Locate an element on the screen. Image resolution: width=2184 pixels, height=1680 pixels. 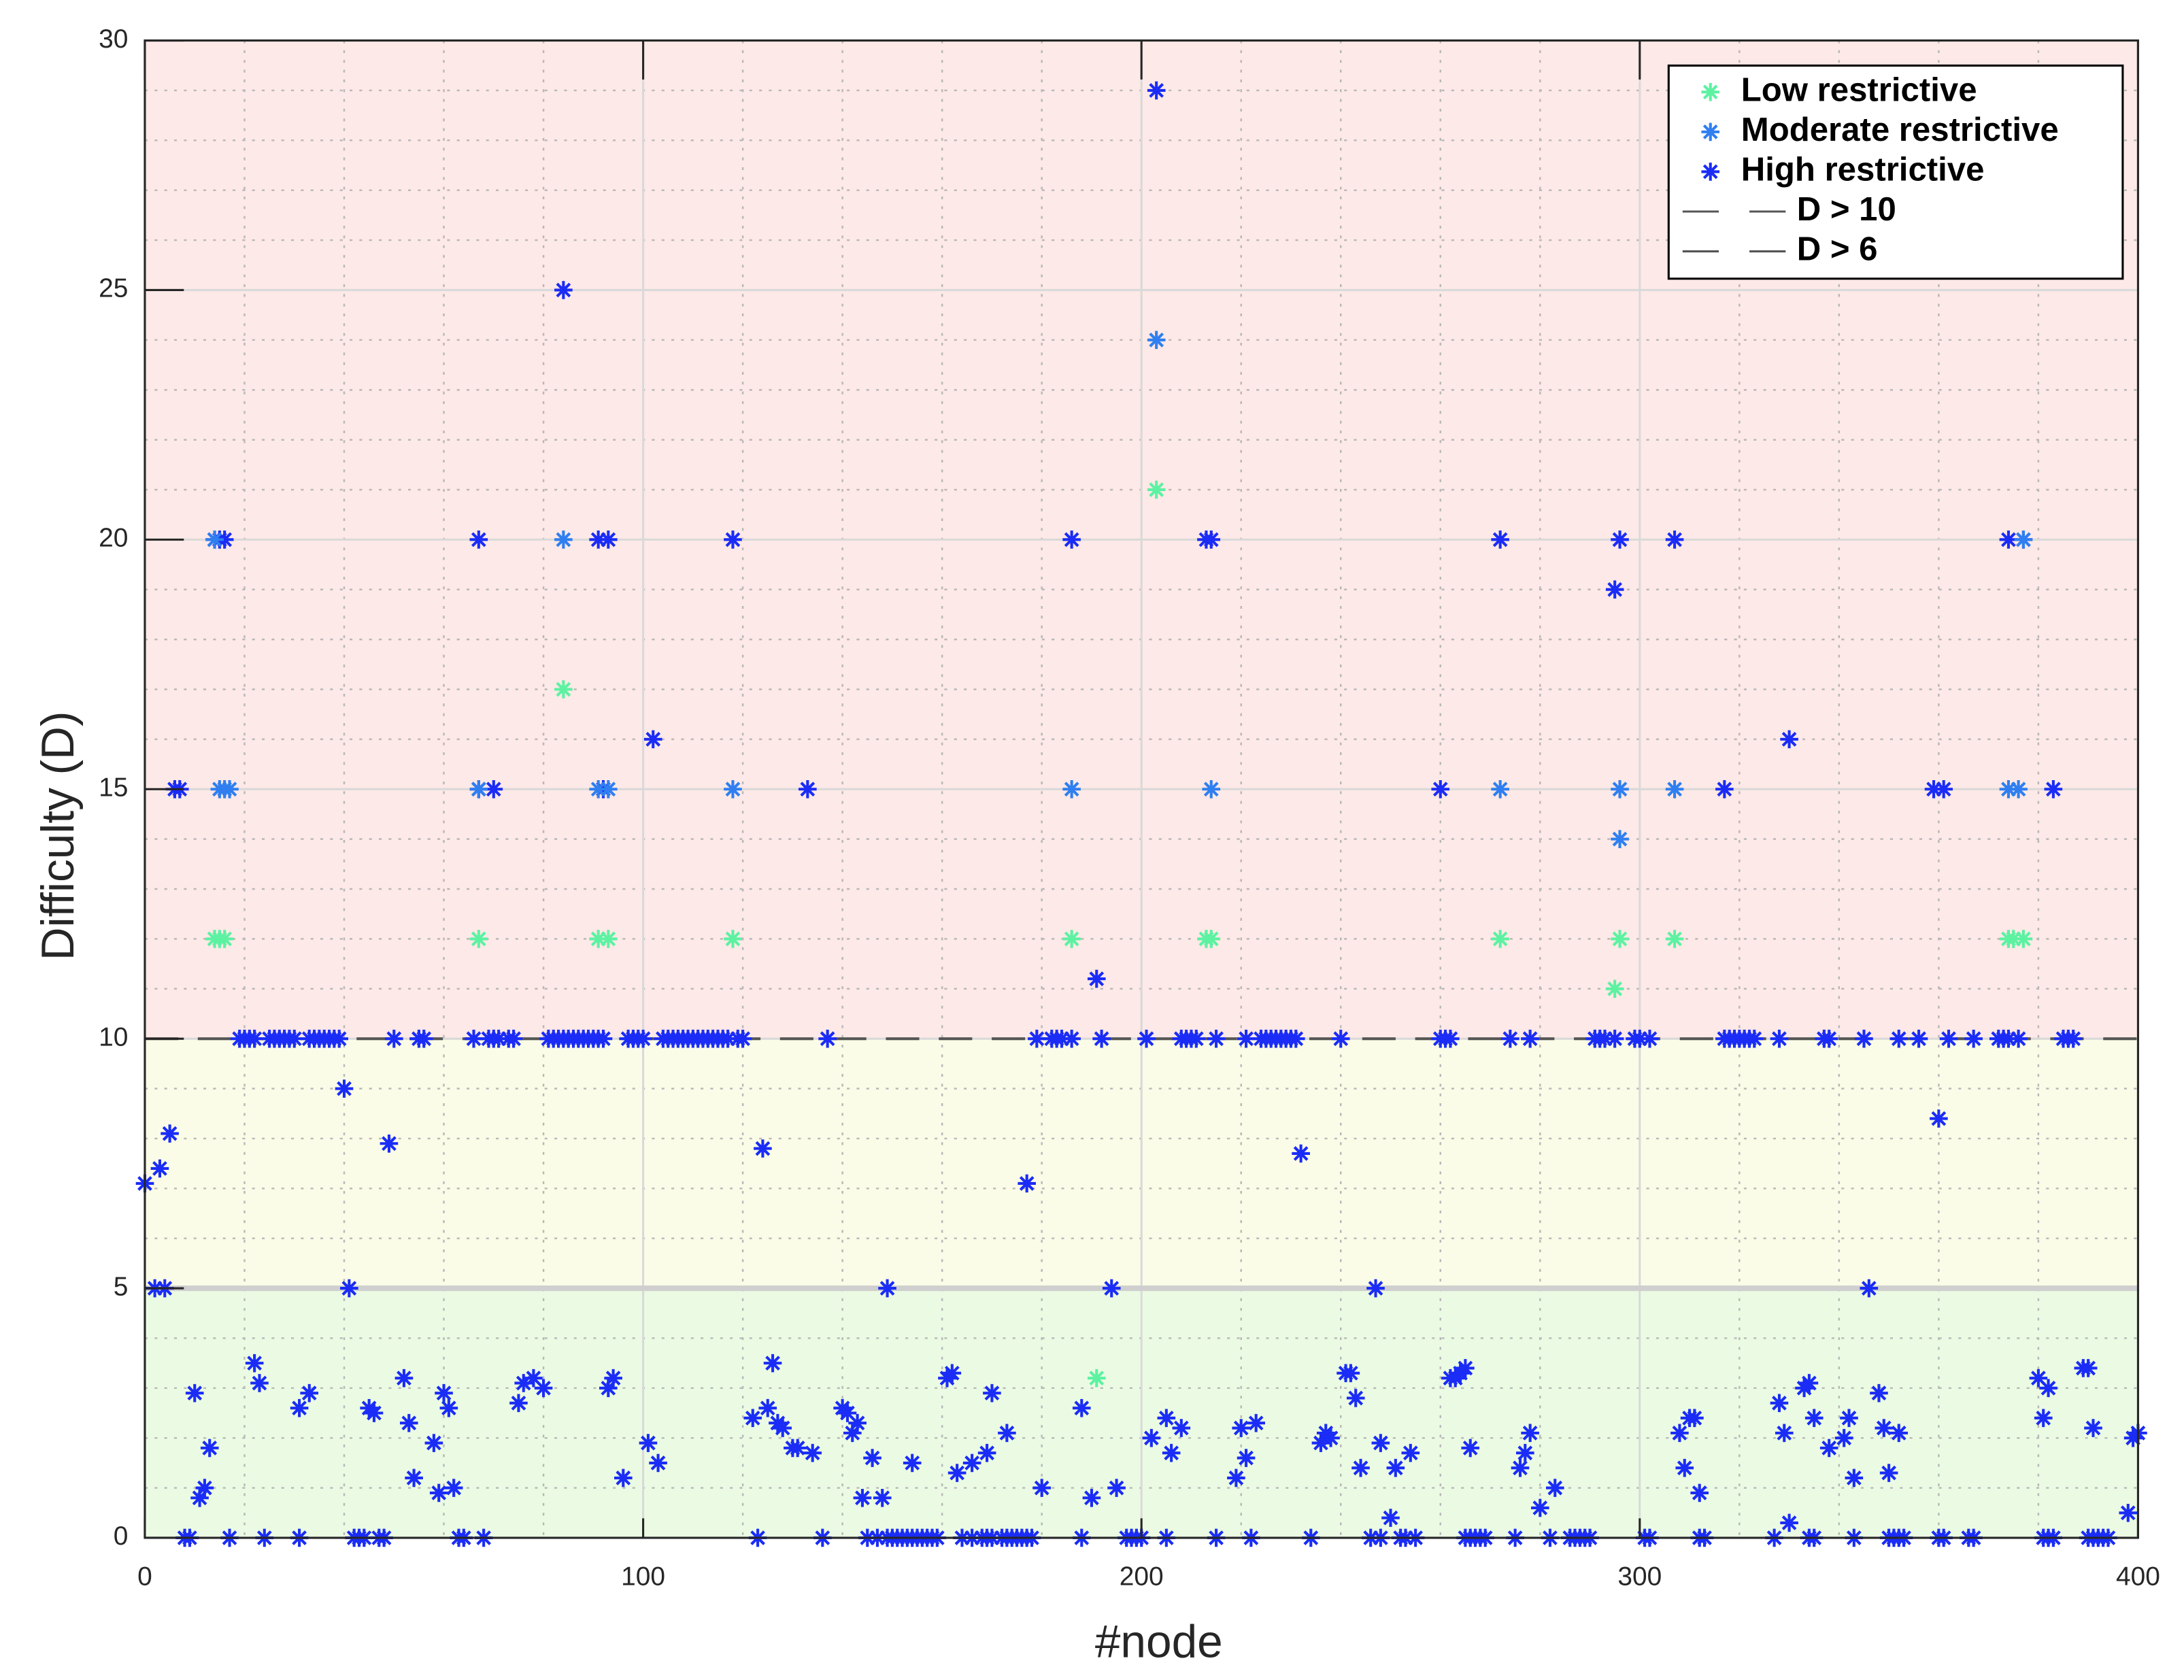
legend-box is located at coordinates (1895, 172).